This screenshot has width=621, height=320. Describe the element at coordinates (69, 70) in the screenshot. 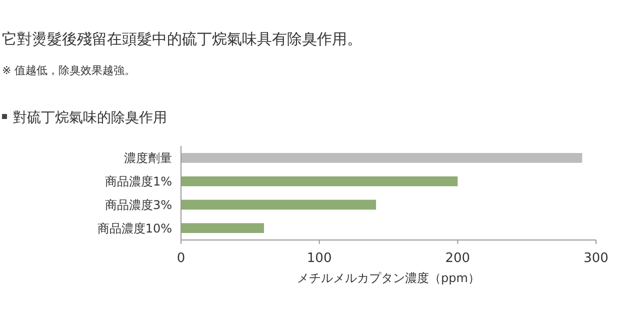

I see `text: ※ 值越低，除臭效果越強。` at that location.